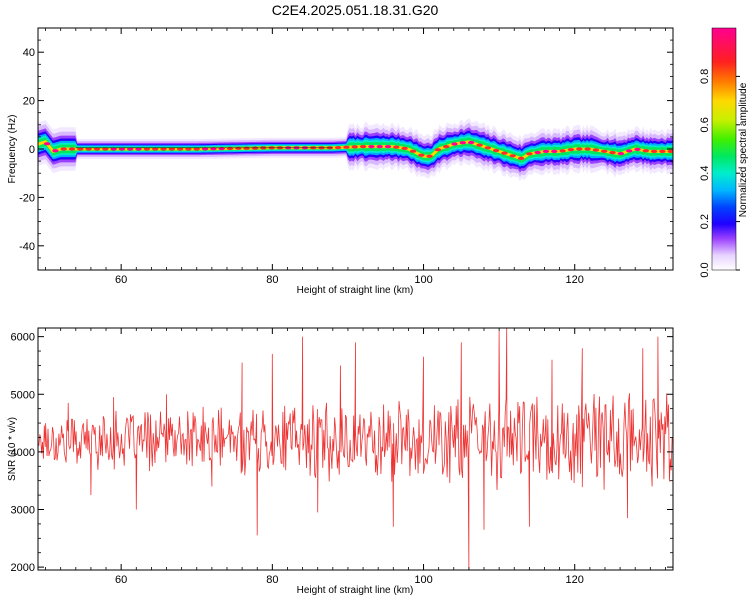  I want to click on colorbar-ticks: 0.0 0.2 0.4 0.6 0.8, so click(719, 173).